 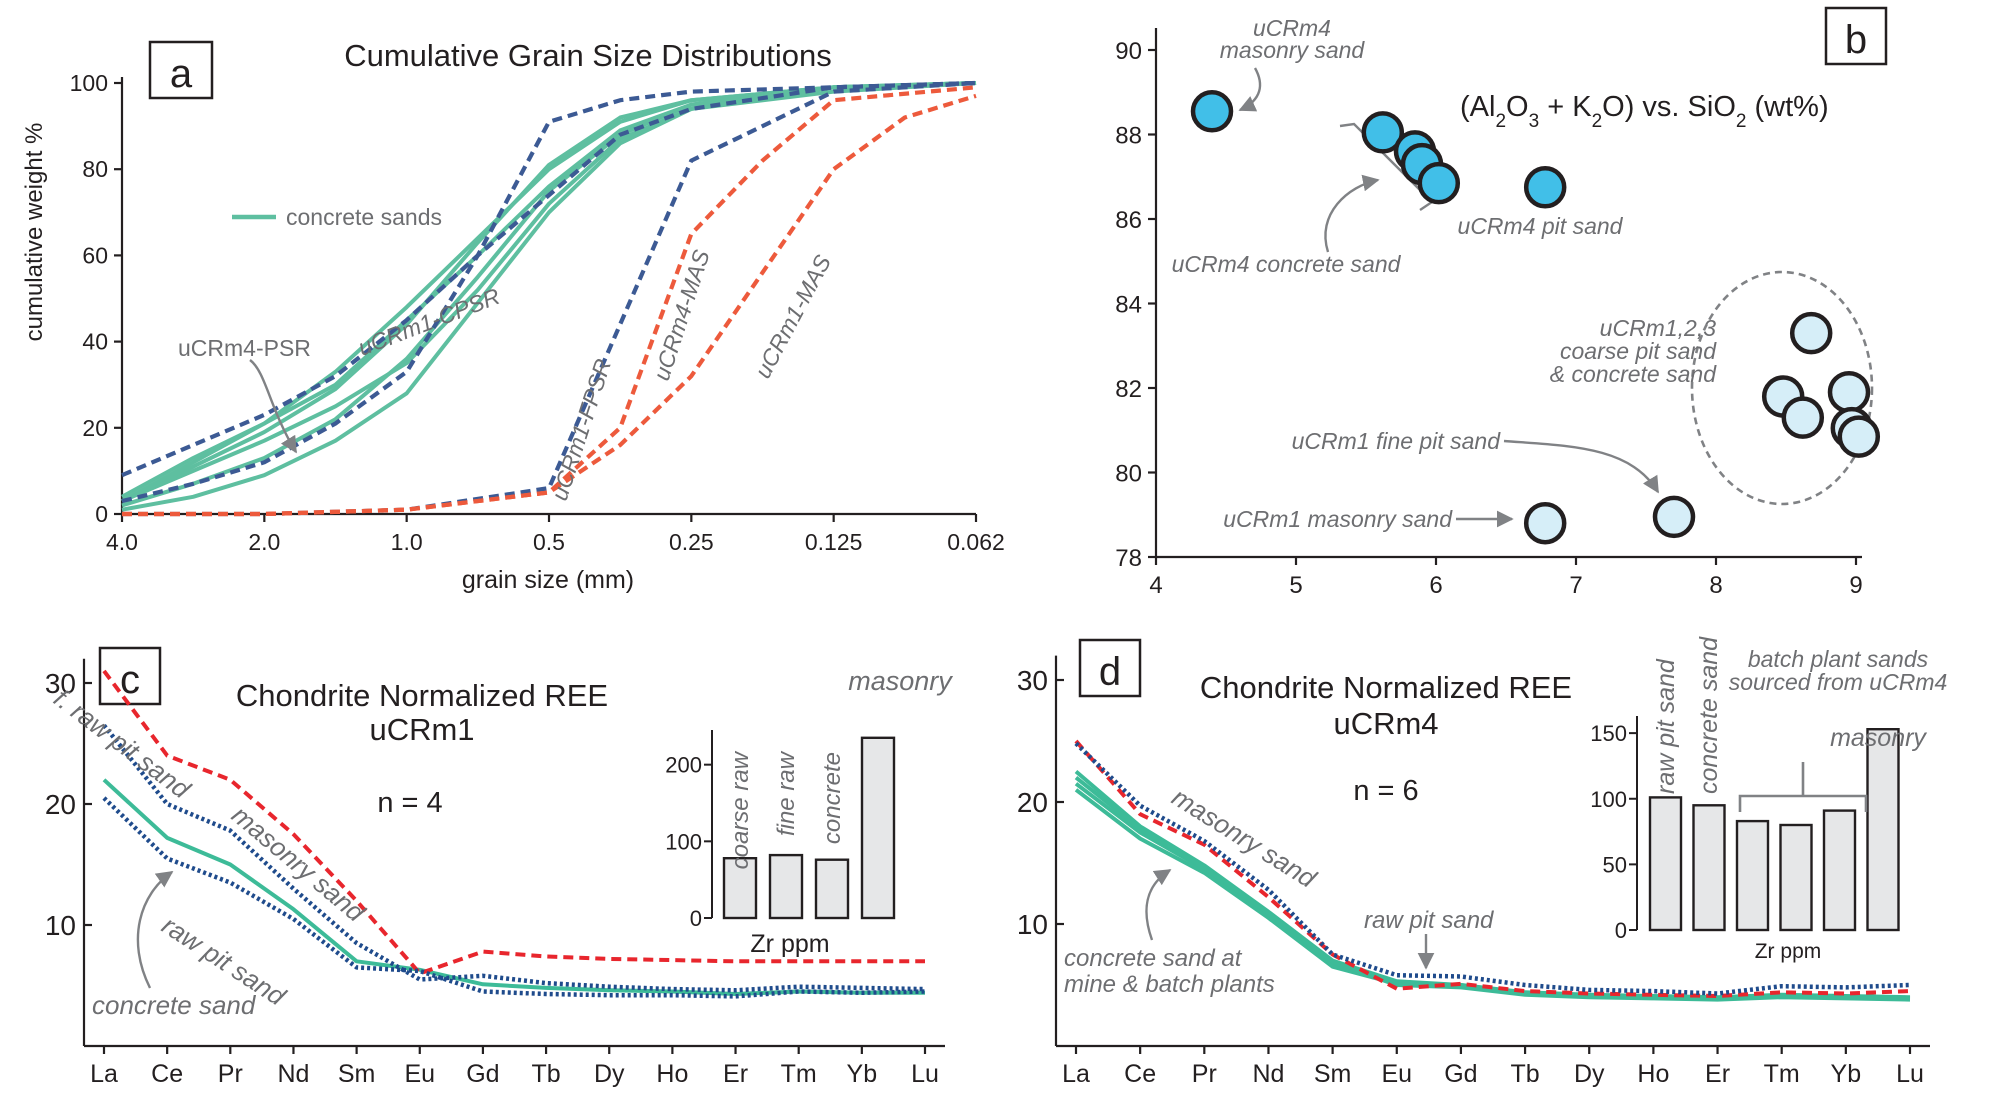 What do you see at coordinates (357, 1074) in the screenshot?
I see `panel-c-x-tick-label: Sm` at bounding box center [357, 1074].